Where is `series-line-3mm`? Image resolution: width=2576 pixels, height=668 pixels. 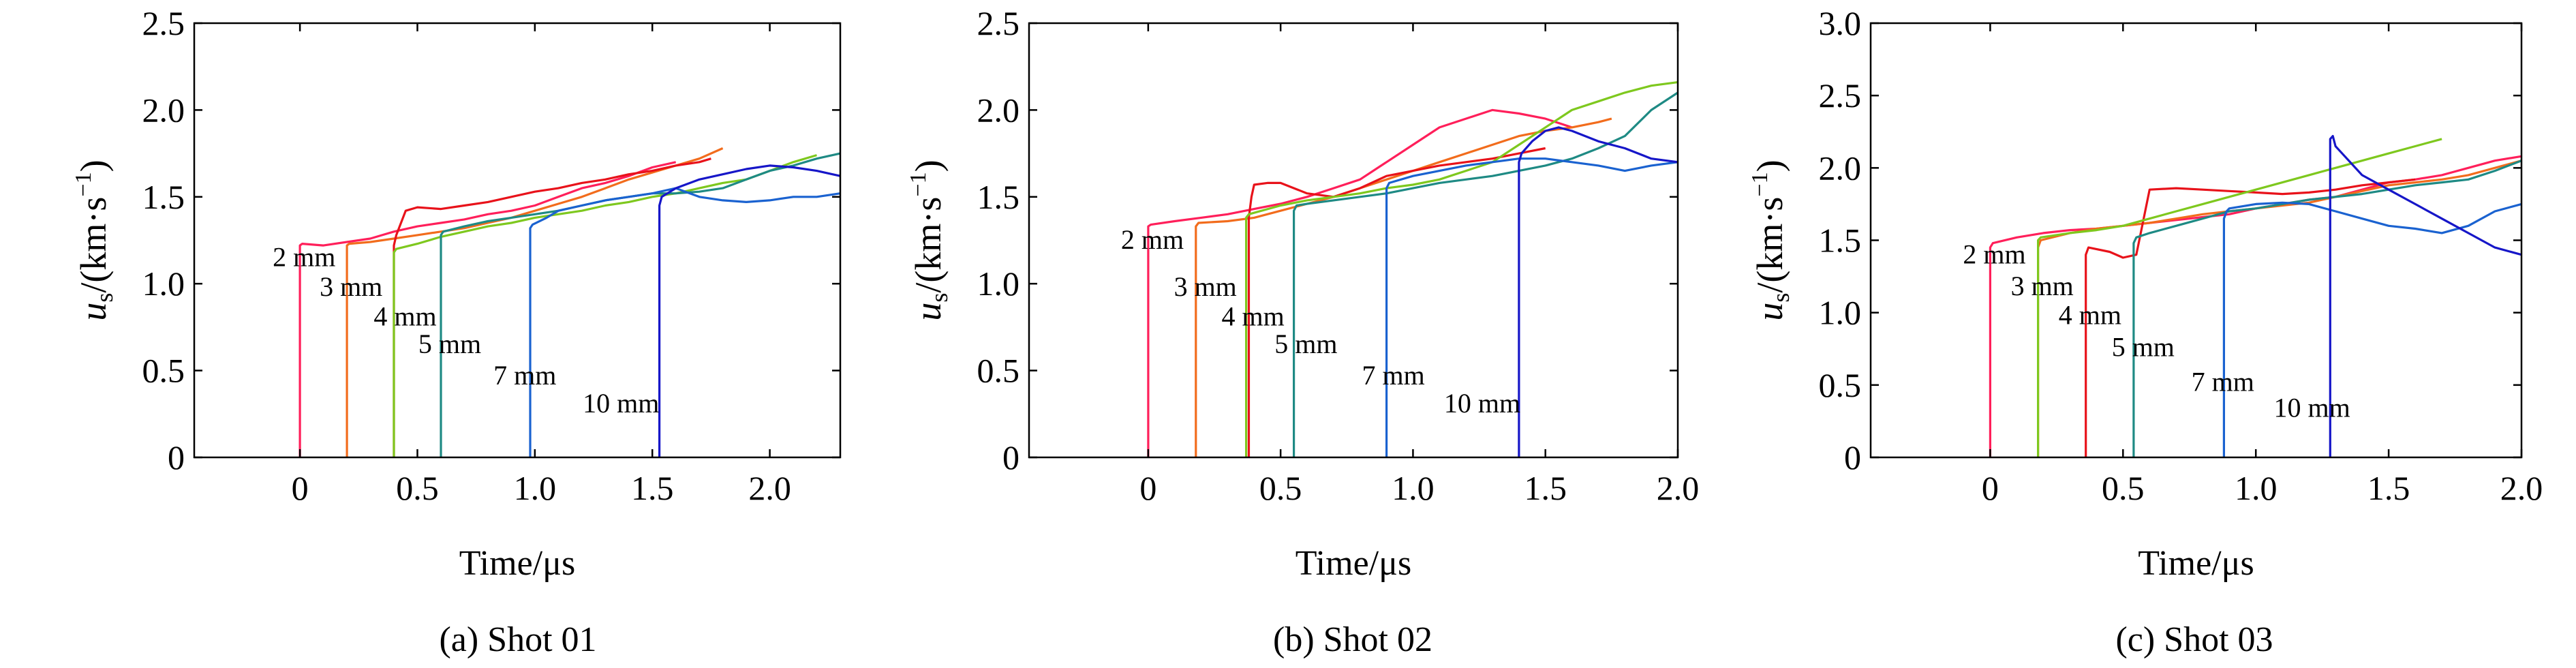 series-line-3mm is located at coordinates (1403, 287).